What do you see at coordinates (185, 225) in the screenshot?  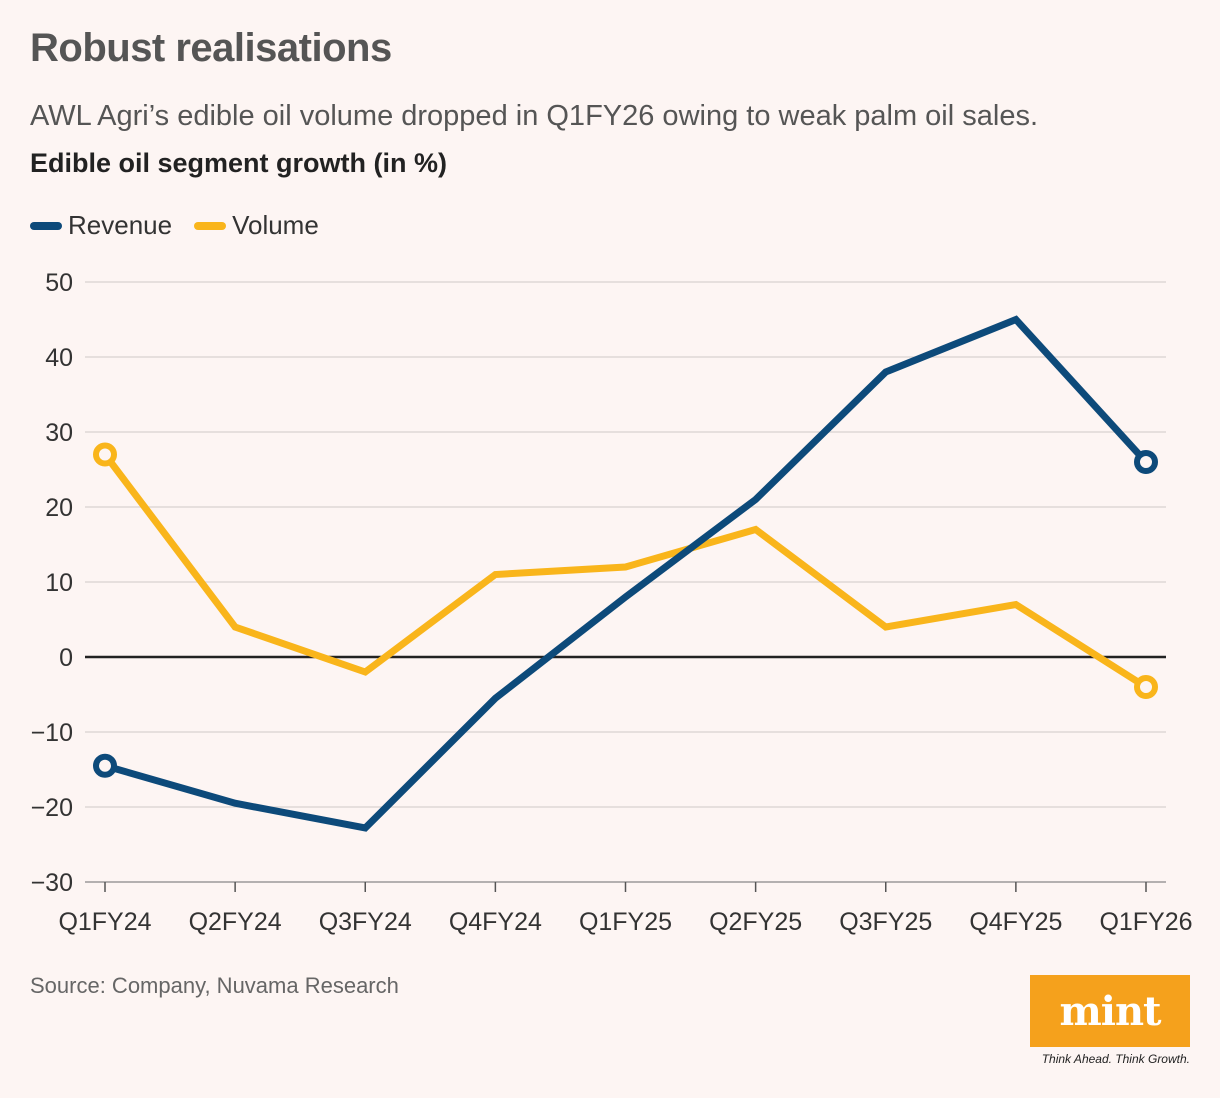 I see `legend: Revenue Volume` at bounding box center [185, 225].